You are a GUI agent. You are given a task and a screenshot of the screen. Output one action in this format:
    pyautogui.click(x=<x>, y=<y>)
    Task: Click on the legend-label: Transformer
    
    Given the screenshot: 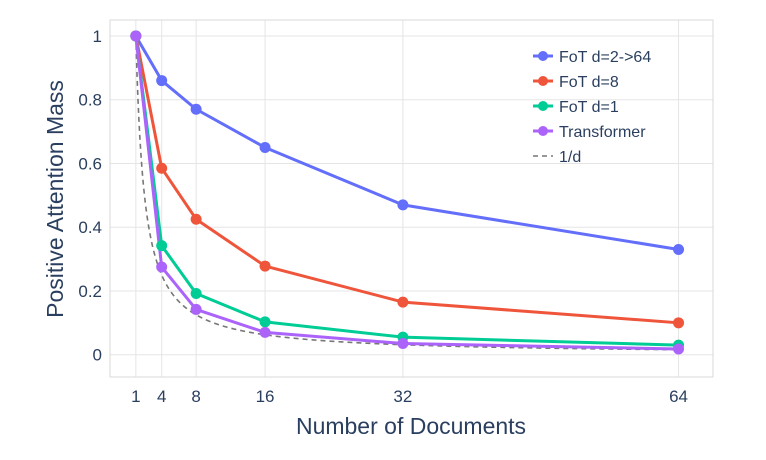 What is the action you would take?
    pyautogui.click(x=602, y=132)
    